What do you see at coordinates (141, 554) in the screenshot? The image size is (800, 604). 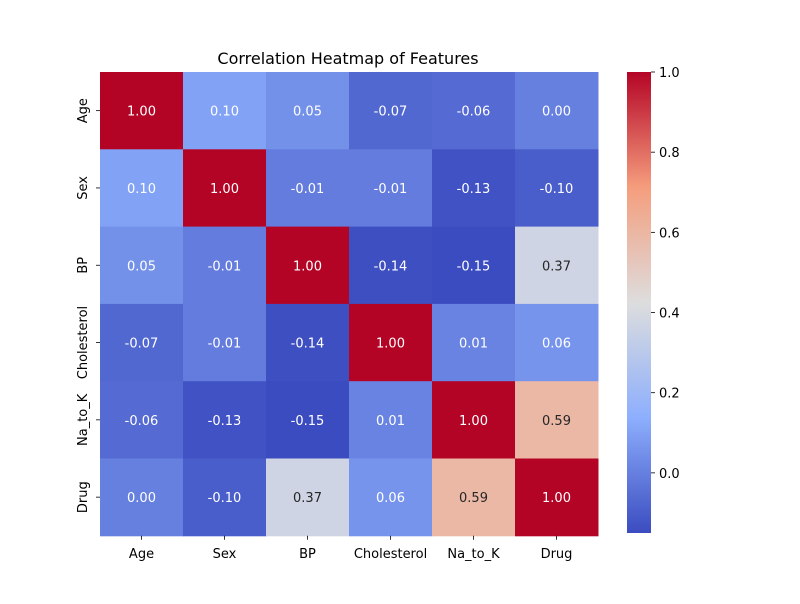 I see `x-tick-label: Age` at bounding box center [141, 554].